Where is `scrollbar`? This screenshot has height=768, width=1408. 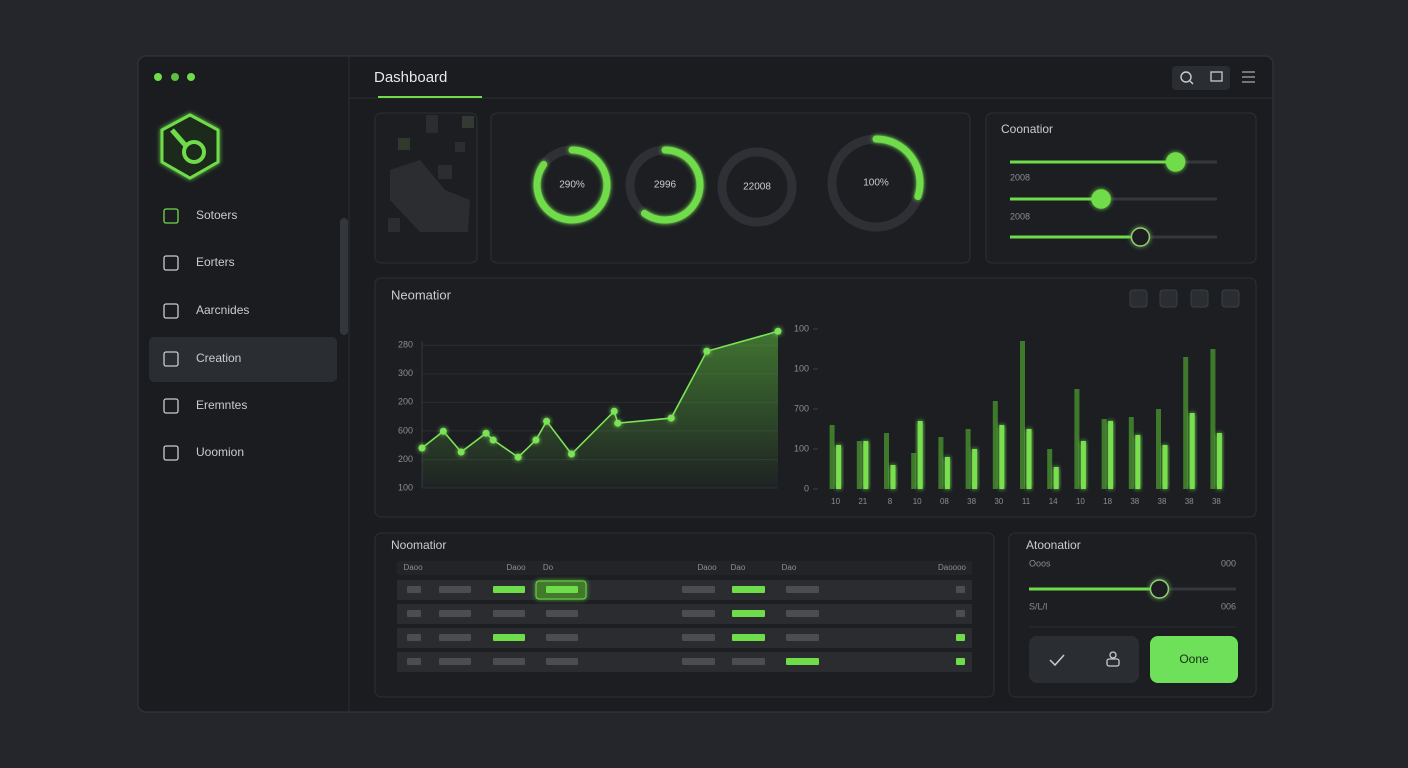
scrollbar is located at coordinates (344, 276).